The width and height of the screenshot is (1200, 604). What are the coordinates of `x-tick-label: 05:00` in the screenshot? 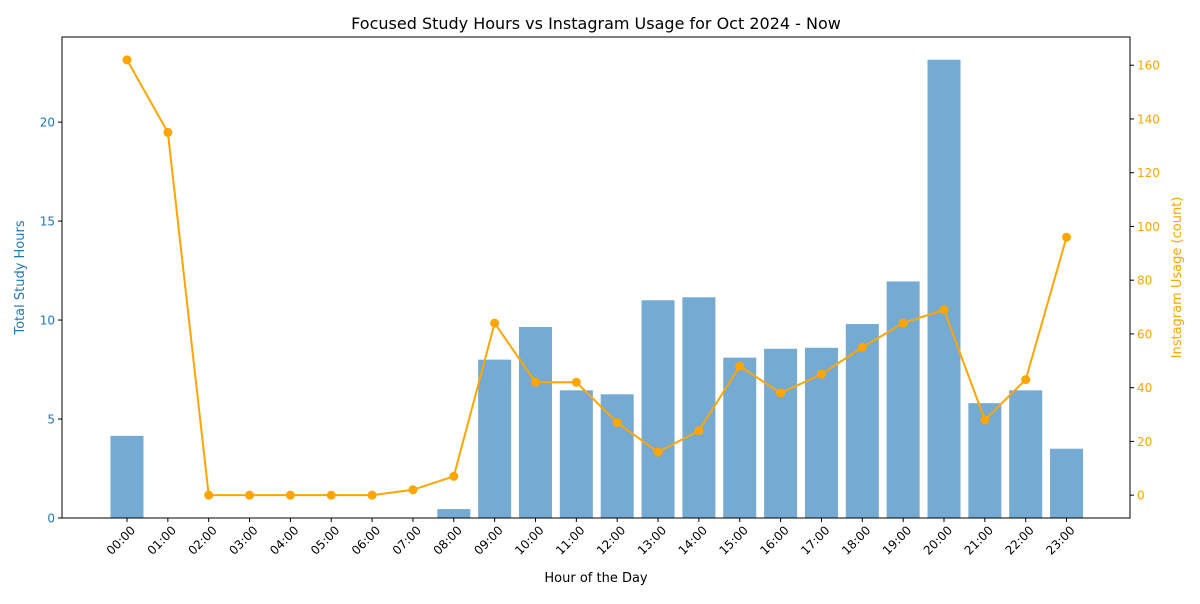 It's located at (325, 540).